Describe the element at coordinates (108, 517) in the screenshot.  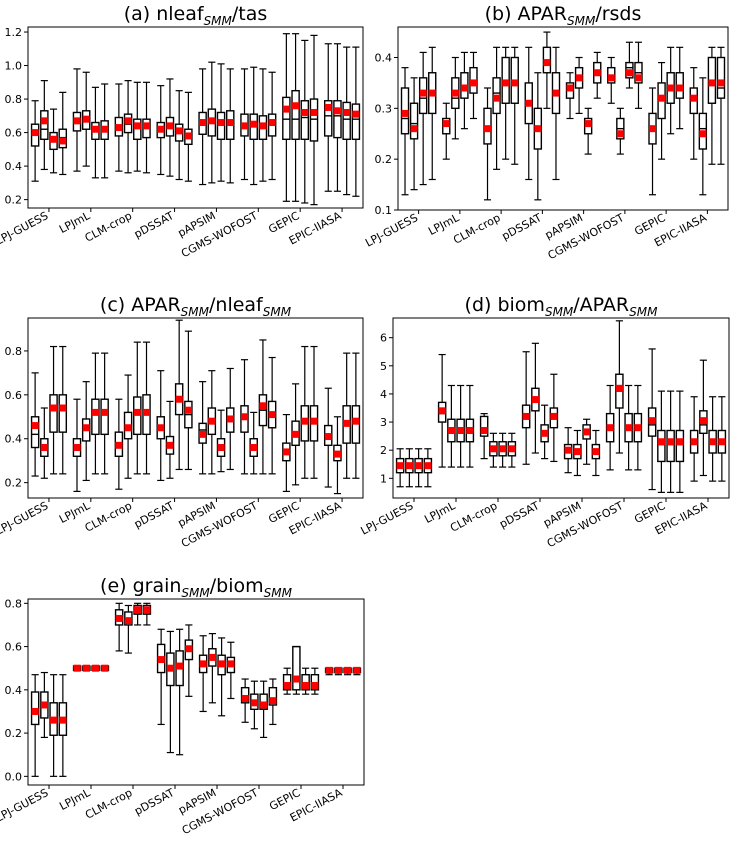
I see `x-tick-label: CLM-crop` at that location.